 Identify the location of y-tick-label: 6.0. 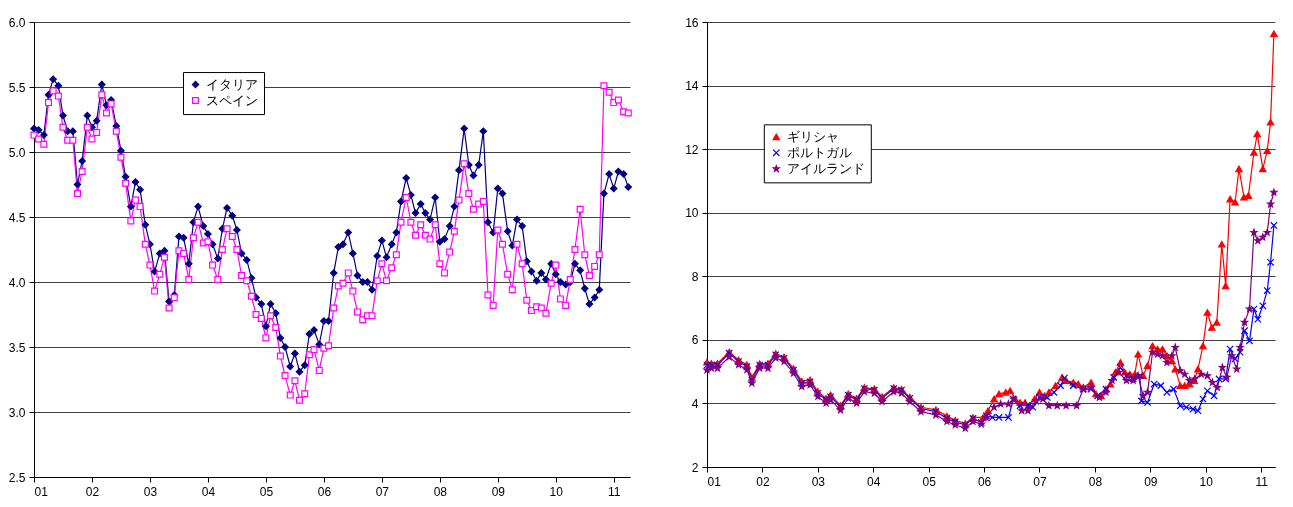
(17, 22).